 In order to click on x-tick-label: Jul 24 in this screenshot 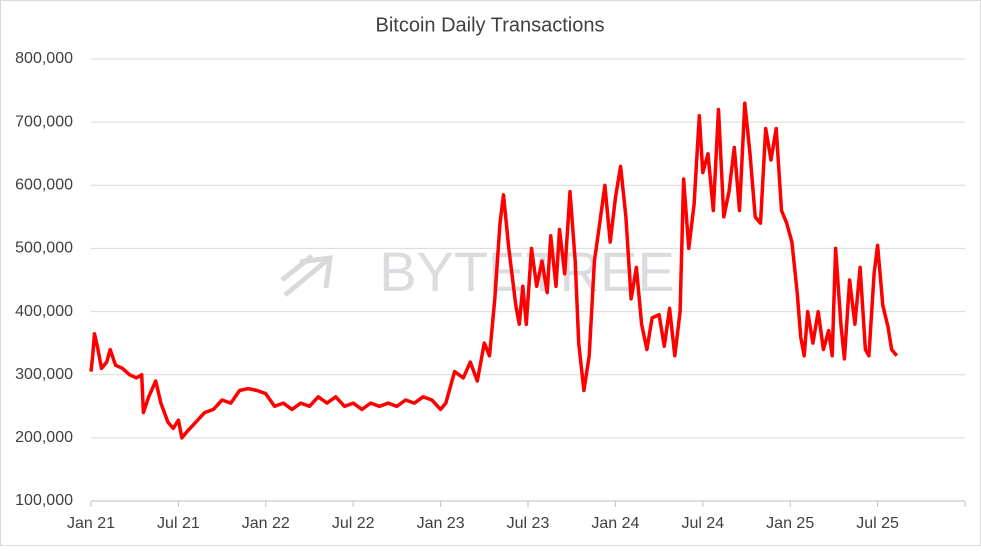, I will do `click(702, 523)`.